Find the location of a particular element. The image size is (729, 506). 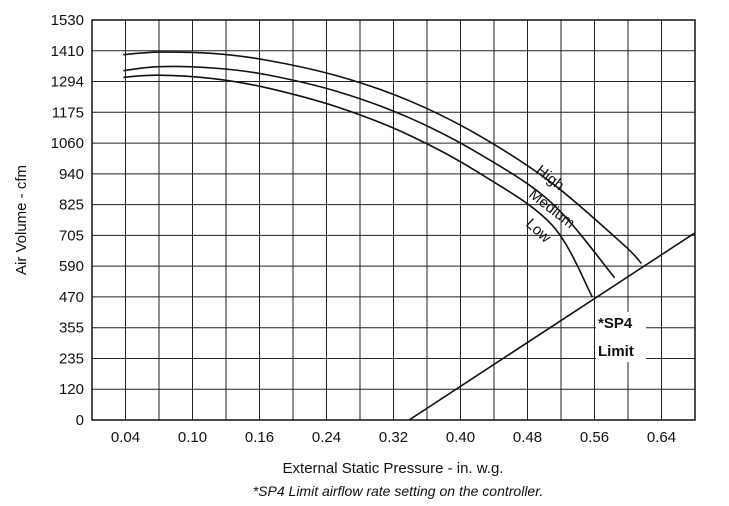

y-tick-label: 120 is located at coordinates (71, 389).